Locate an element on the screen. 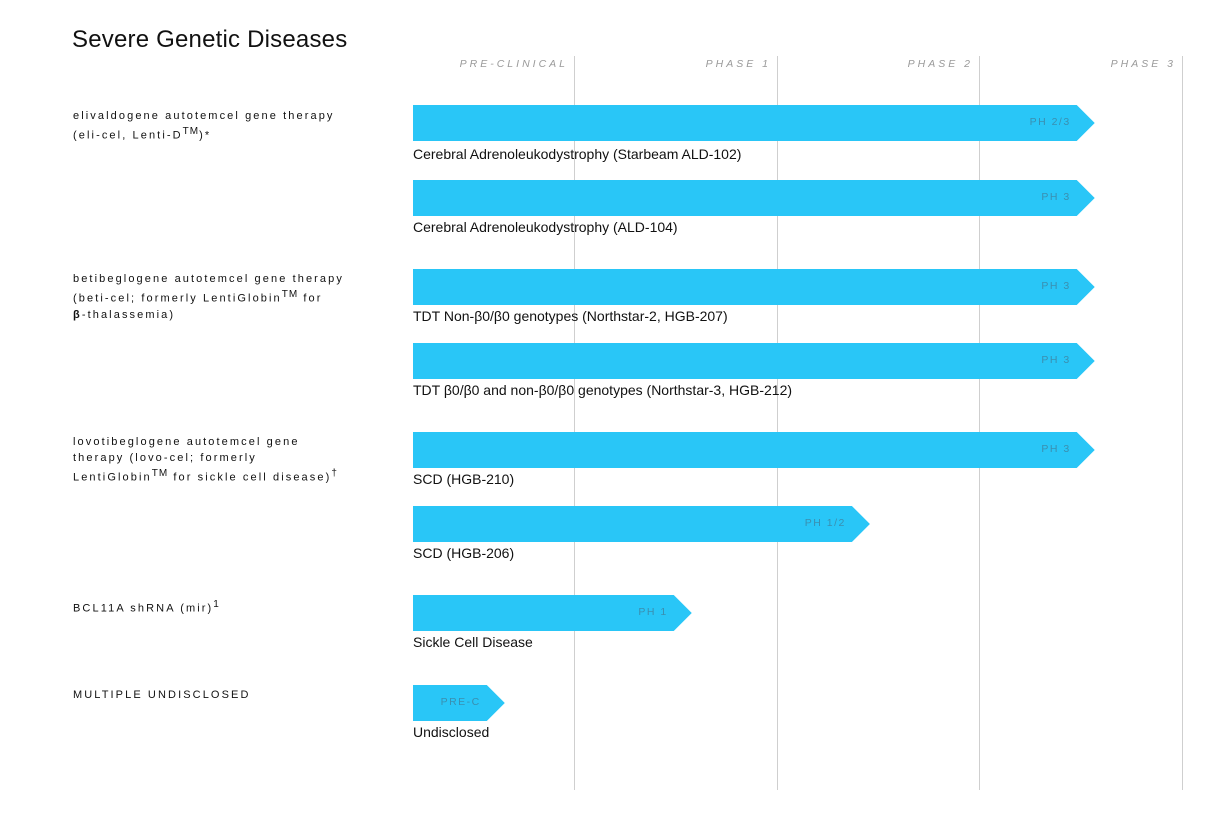 The width and height of the screenshot is (1224, 823). bar-stage-label: PH 1/2 is located at coordinates (825, 523).